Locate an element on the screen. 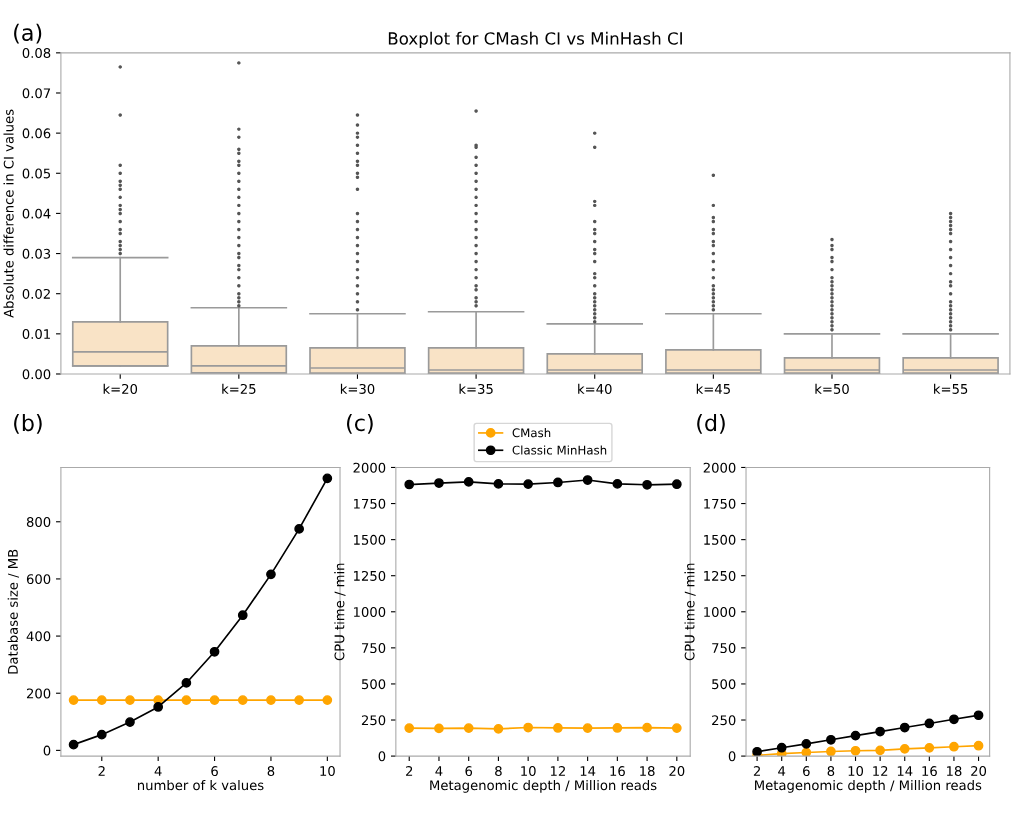  x-axis-title: Metagenomic depth / Million reads is located at coordinates (868, 786).